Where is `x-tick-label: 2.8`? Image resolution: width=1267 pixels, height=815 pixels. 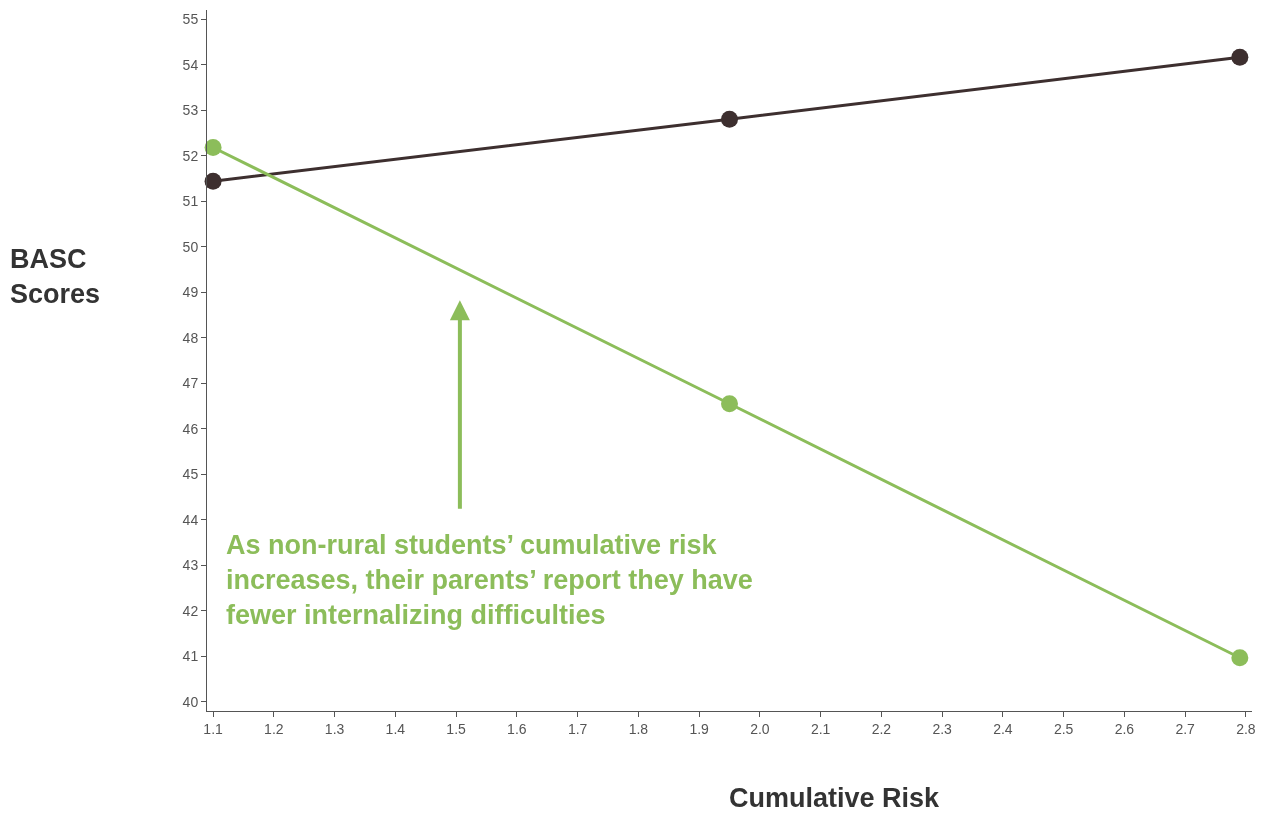
x-tick-label: 2.8 is located at coordinates (1246, 728).